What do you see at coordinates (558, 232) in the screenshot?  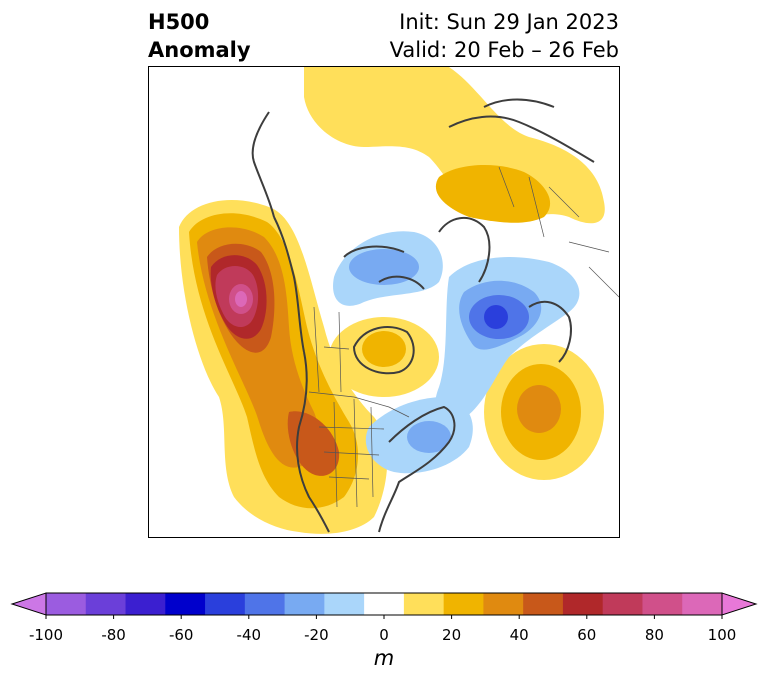 I see `eurasia-borders` at bounding box center [558, 232].